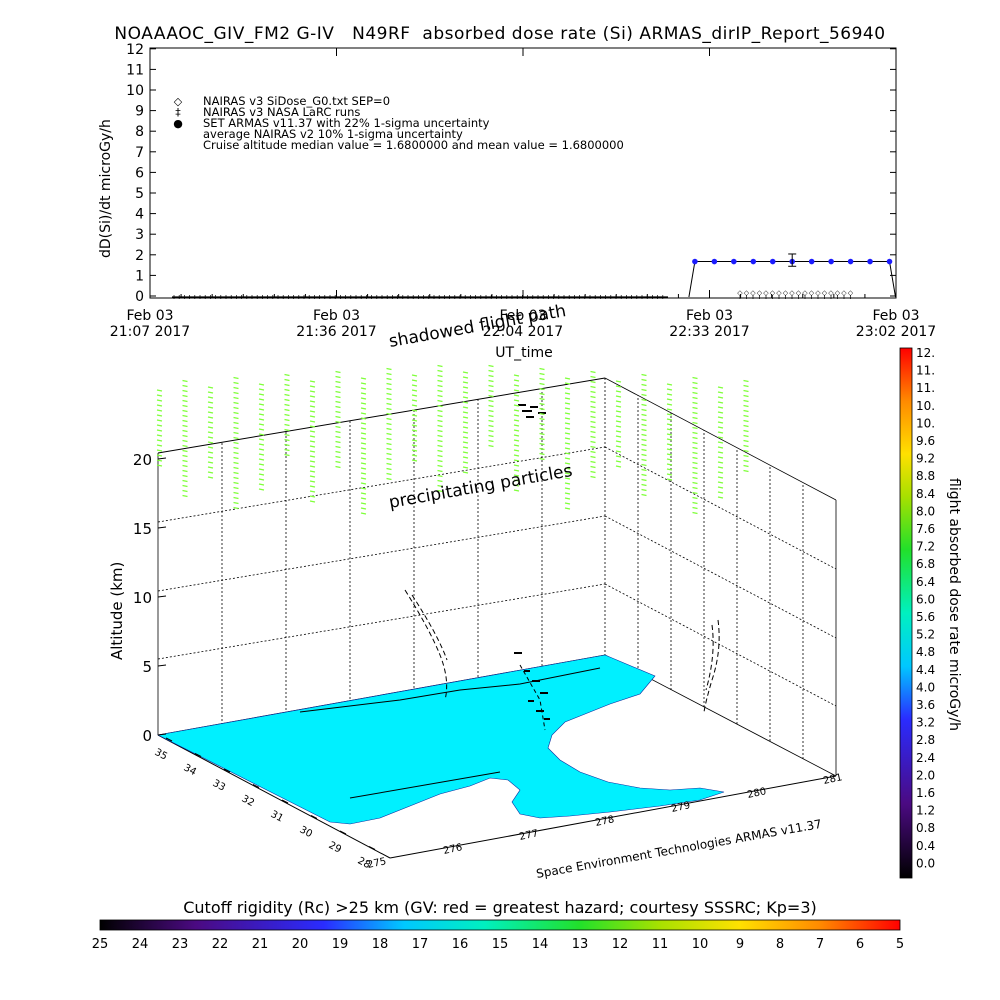 The height and width of the screenshot is (1000, 1000). Describe the element at coordinates (452, 439) in the screenshot. I see `precipitating-particle-columns` at that location.